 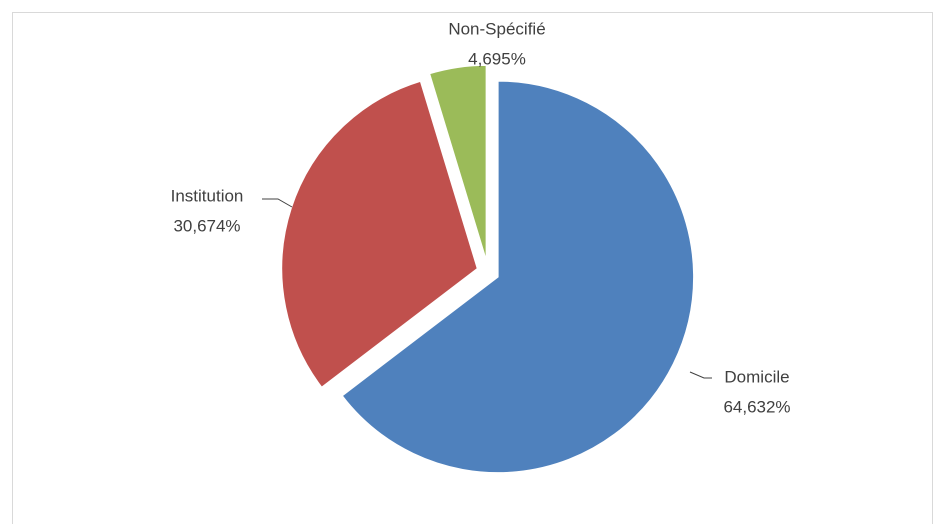 I want to click on slice-label: Domicile, so click(x=756, y=376).